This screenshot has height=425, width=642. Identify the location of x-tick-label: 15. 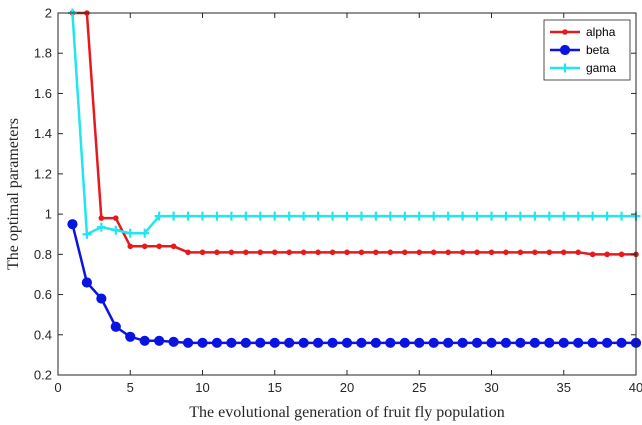
(275, 387).